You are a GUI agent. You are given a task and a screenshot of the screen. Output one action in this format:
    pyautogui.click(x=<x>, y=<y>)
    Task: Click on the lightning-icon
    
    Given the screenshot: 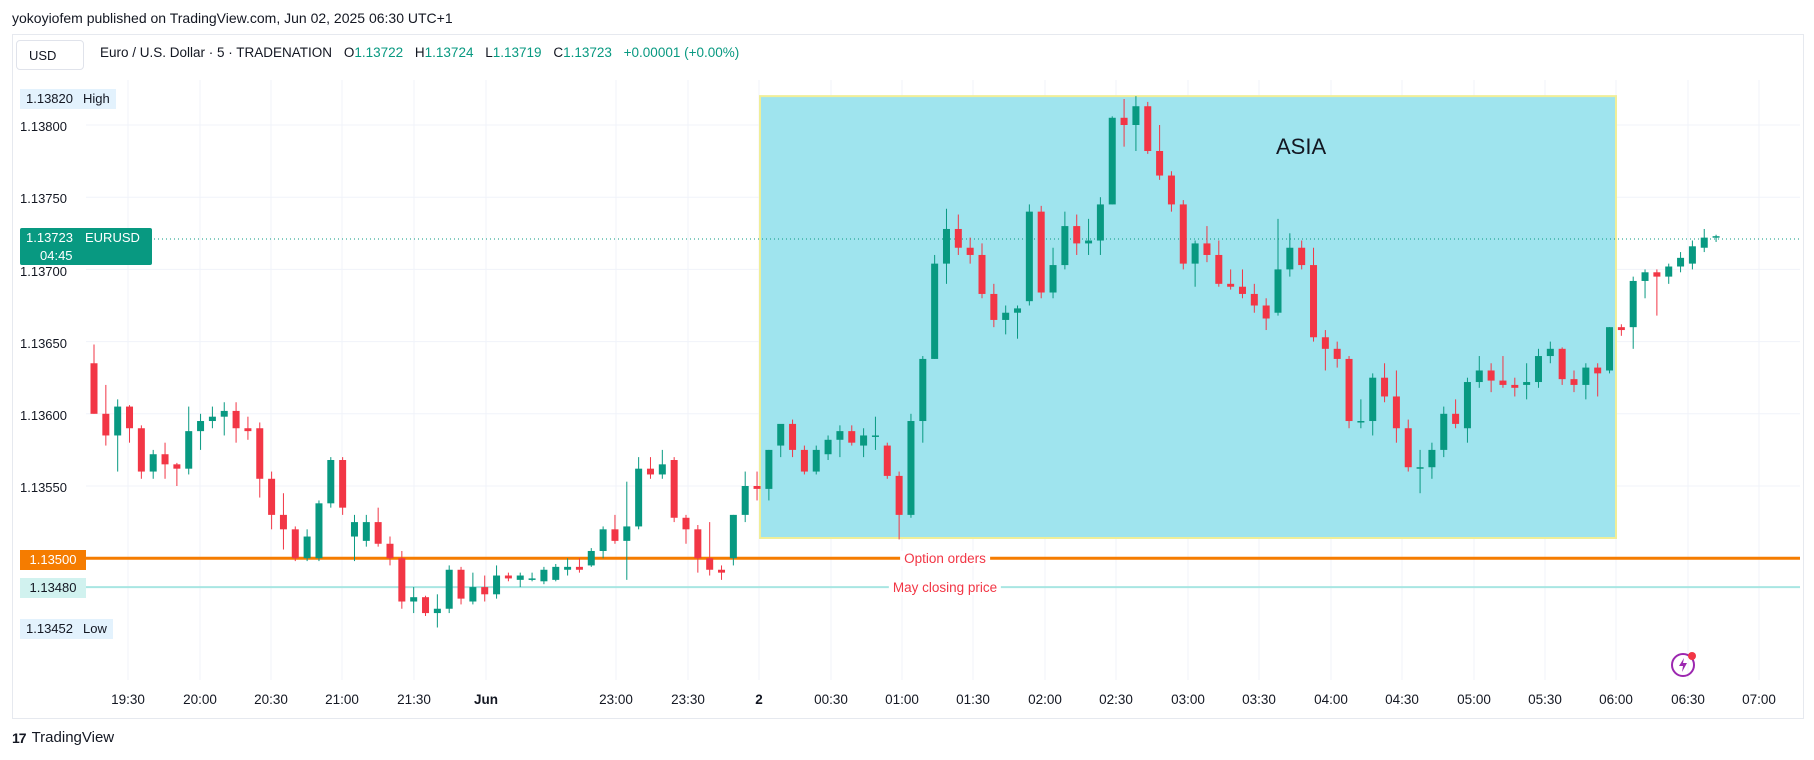 What is the action you would take?
    pyautogui.click(x=1684, y=664)
    